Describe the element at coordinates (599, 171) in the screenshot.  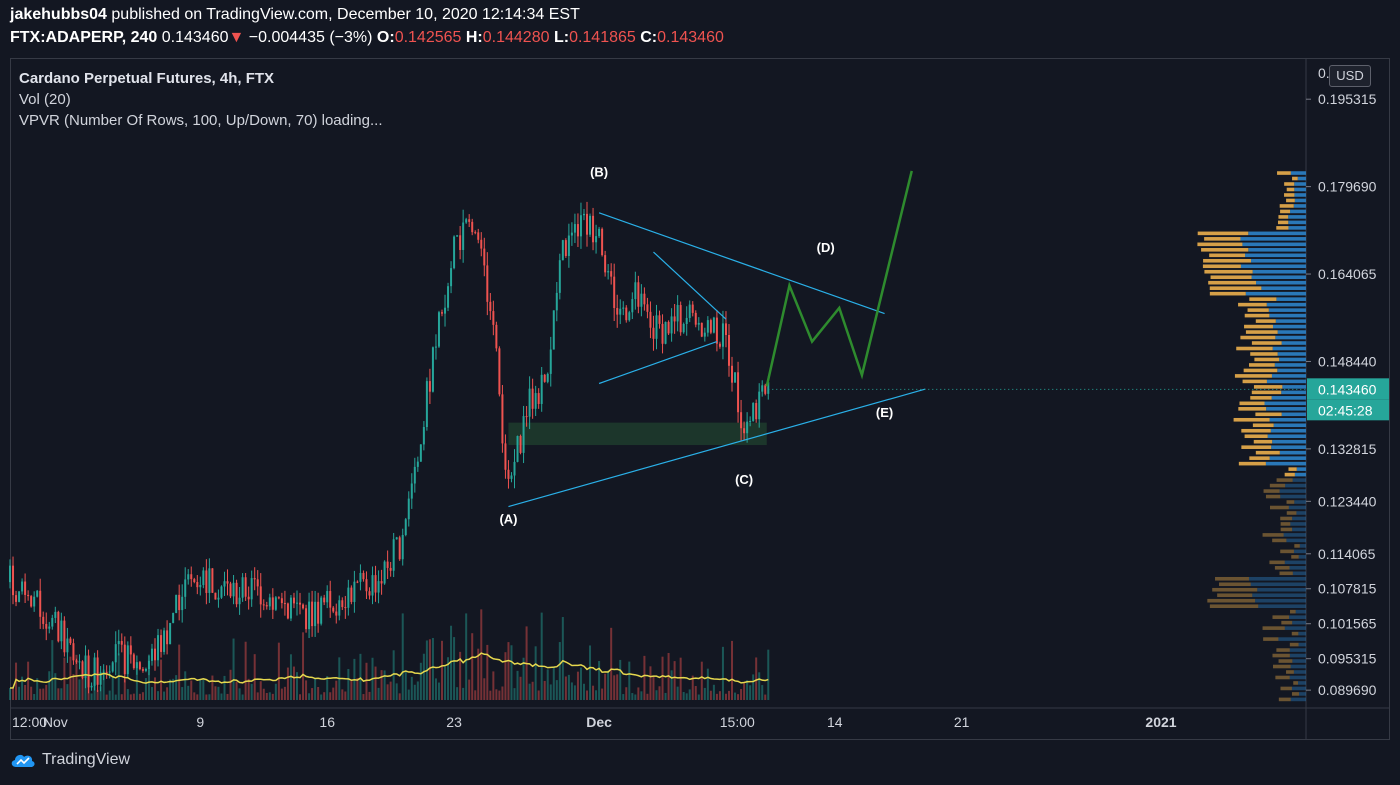
I see `wave-label: (B)` at that location.